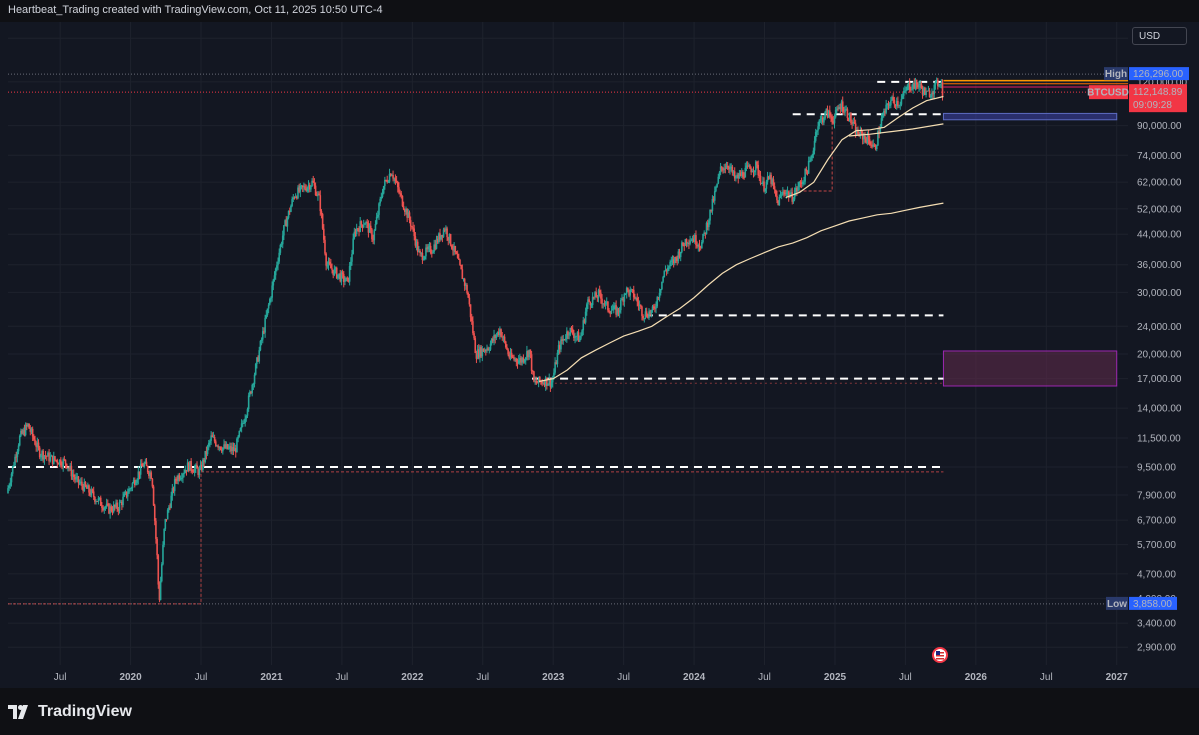 The height and width of the screenshot is (735, 1199). What do you see at coordinates (564, 676) in the screenshot?
I see `time-axis-panel` at bounding box center [564, 676].